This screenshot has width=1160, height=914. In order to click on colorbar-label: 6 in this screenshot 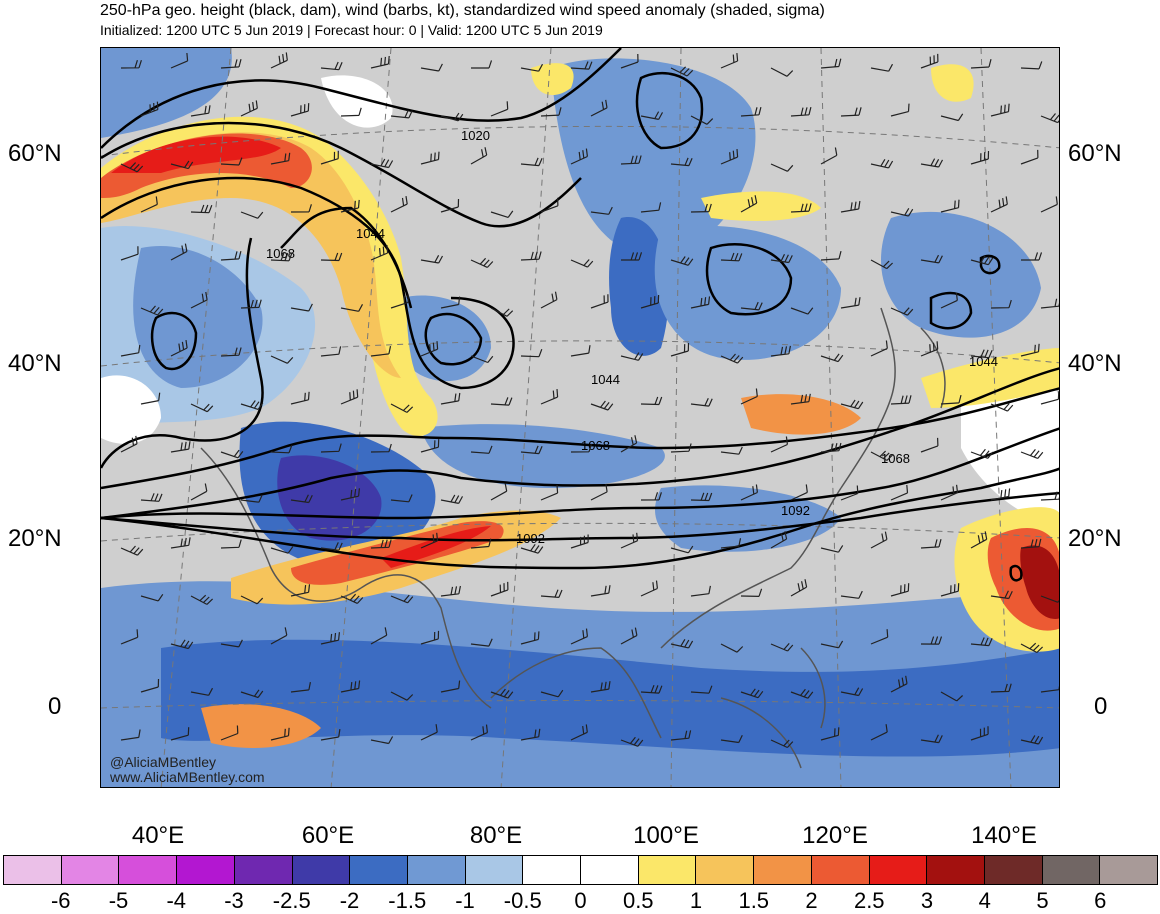, I will do `click(1100, 900)`.